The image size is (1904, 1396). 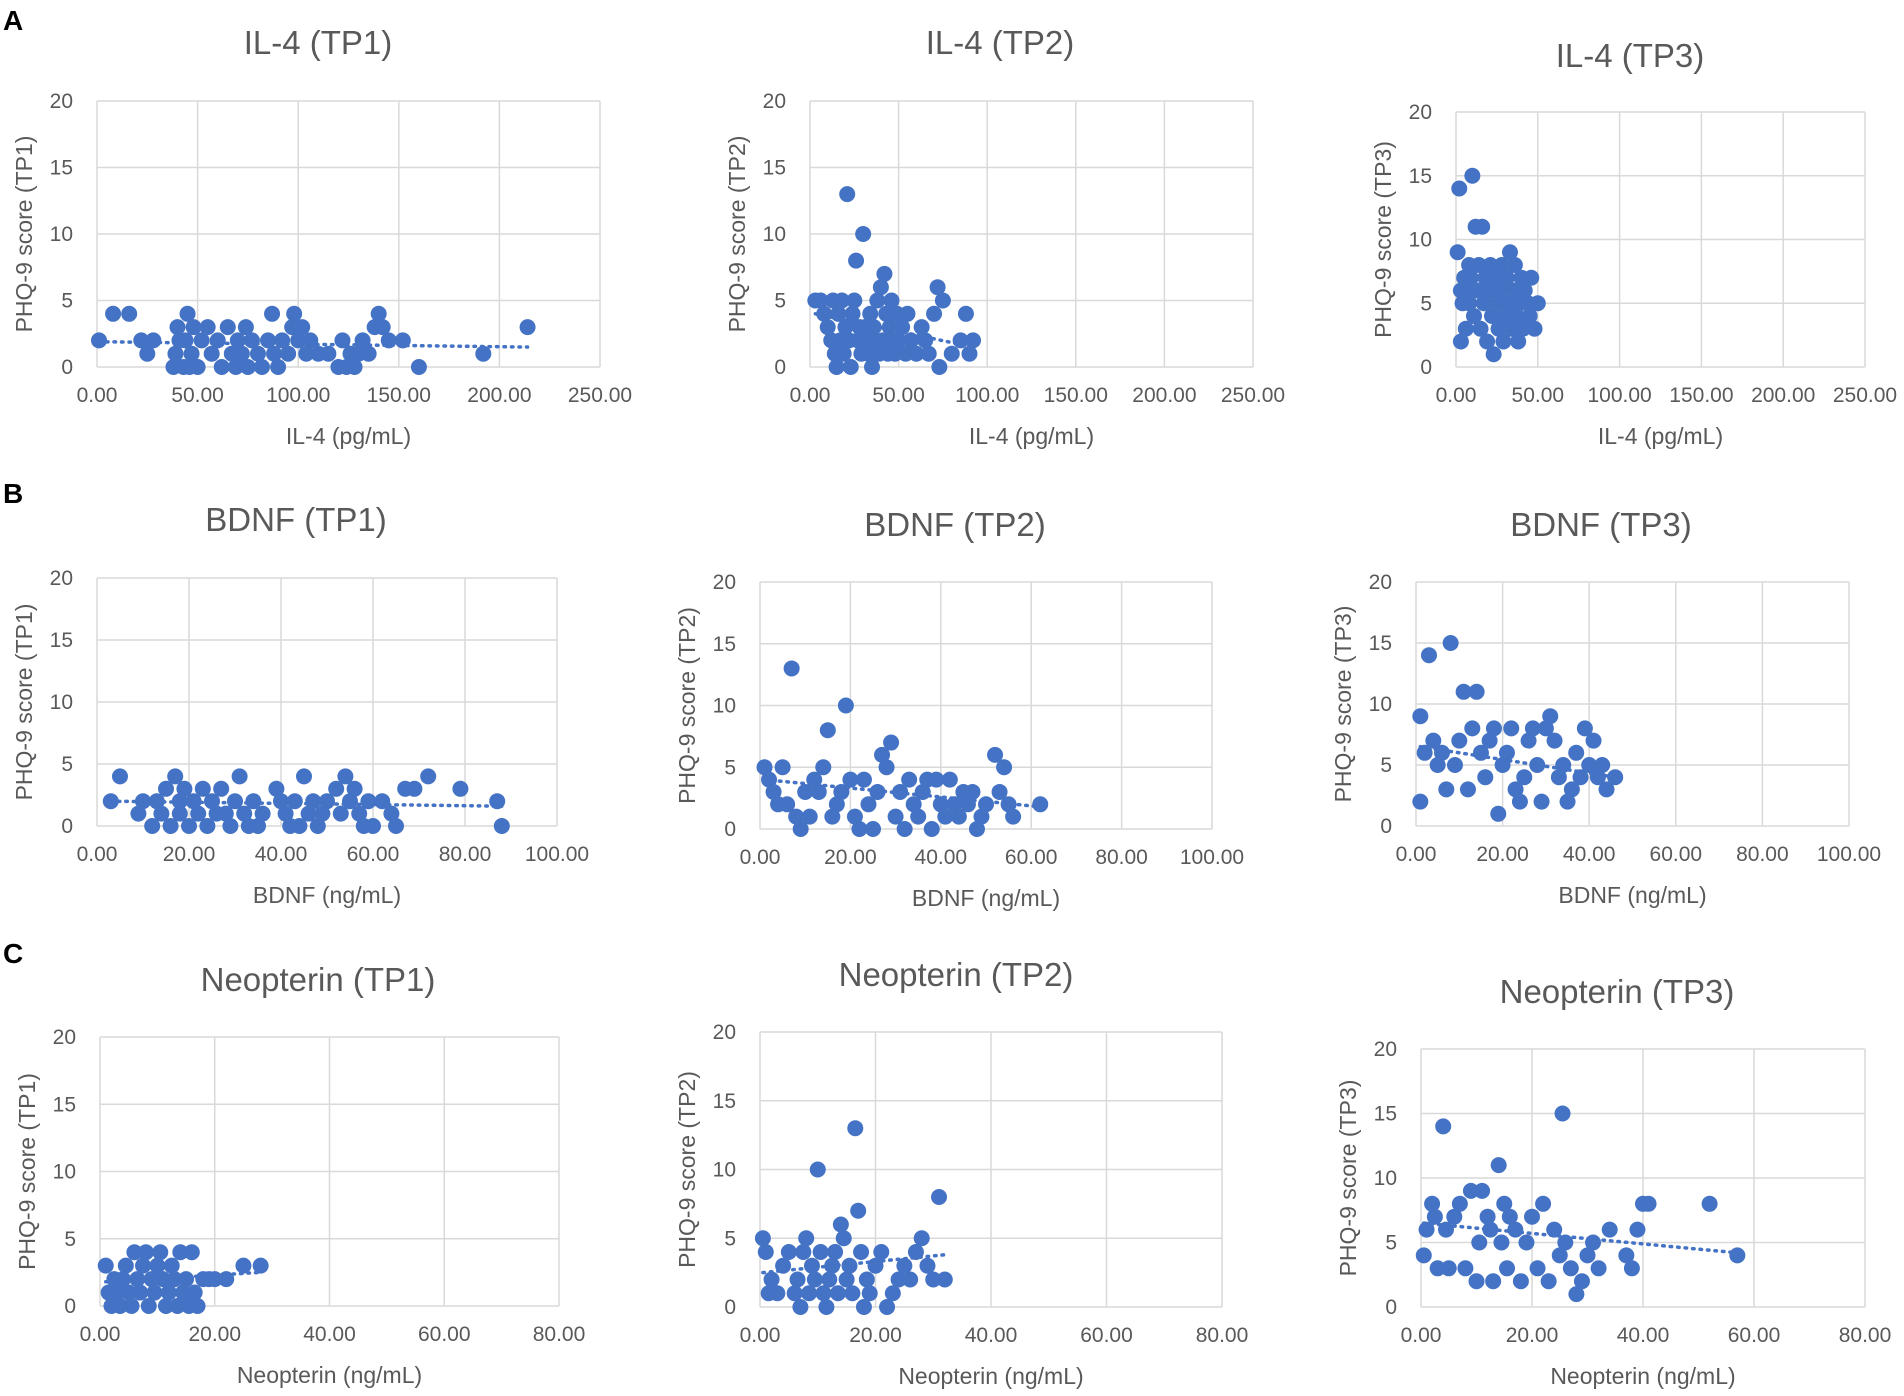 I want to click on y-tick-label: 5, so click(x=1391, y=1243).